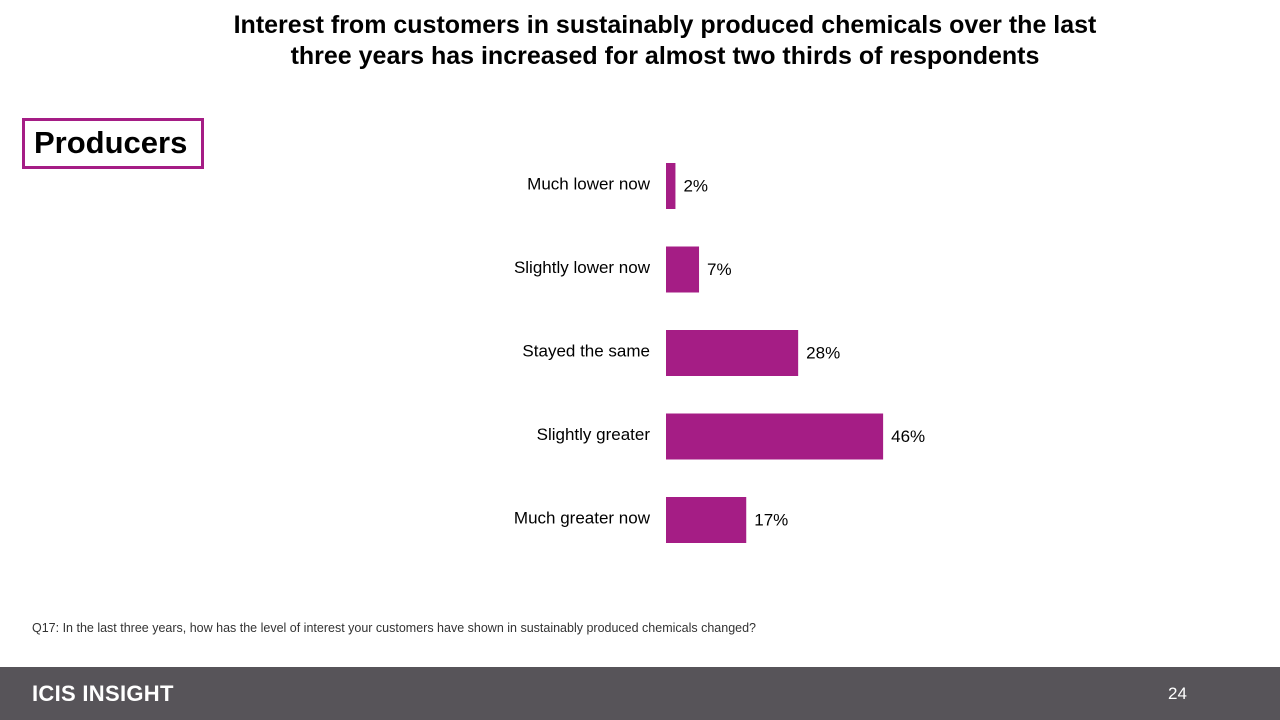 The height and width of the screenshot is (720, 1280). What do you see at coordinates (908, 436) in the screenshot?
I see `data-label: 46%` at bounding box center [908, 436].